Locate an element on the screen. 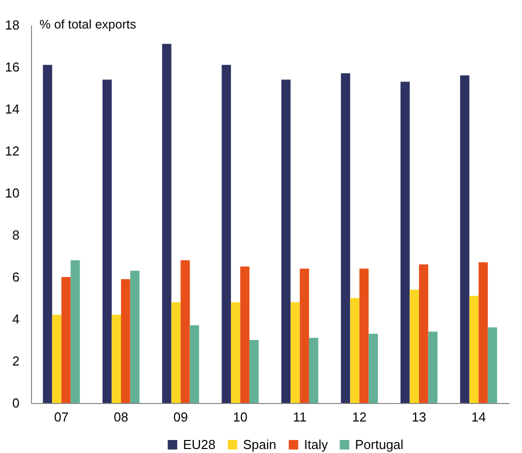  y-tick-label: 16 is located at coordinates (12, 67).